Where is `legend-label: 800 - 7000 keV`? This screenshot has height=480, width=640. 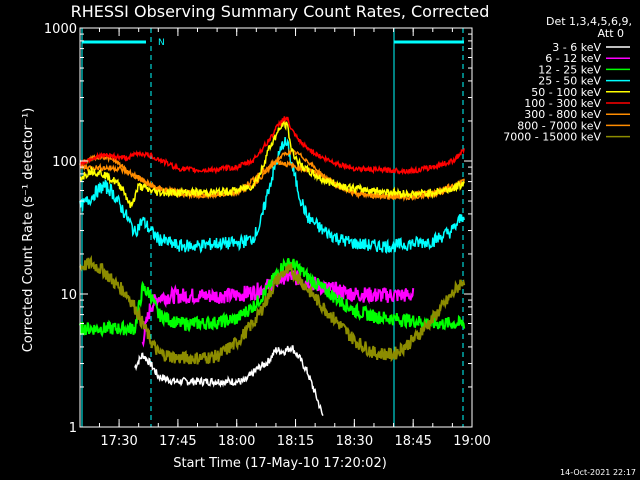
legend-label: 800 - 7000 keV is located at coordinates (559, 125).